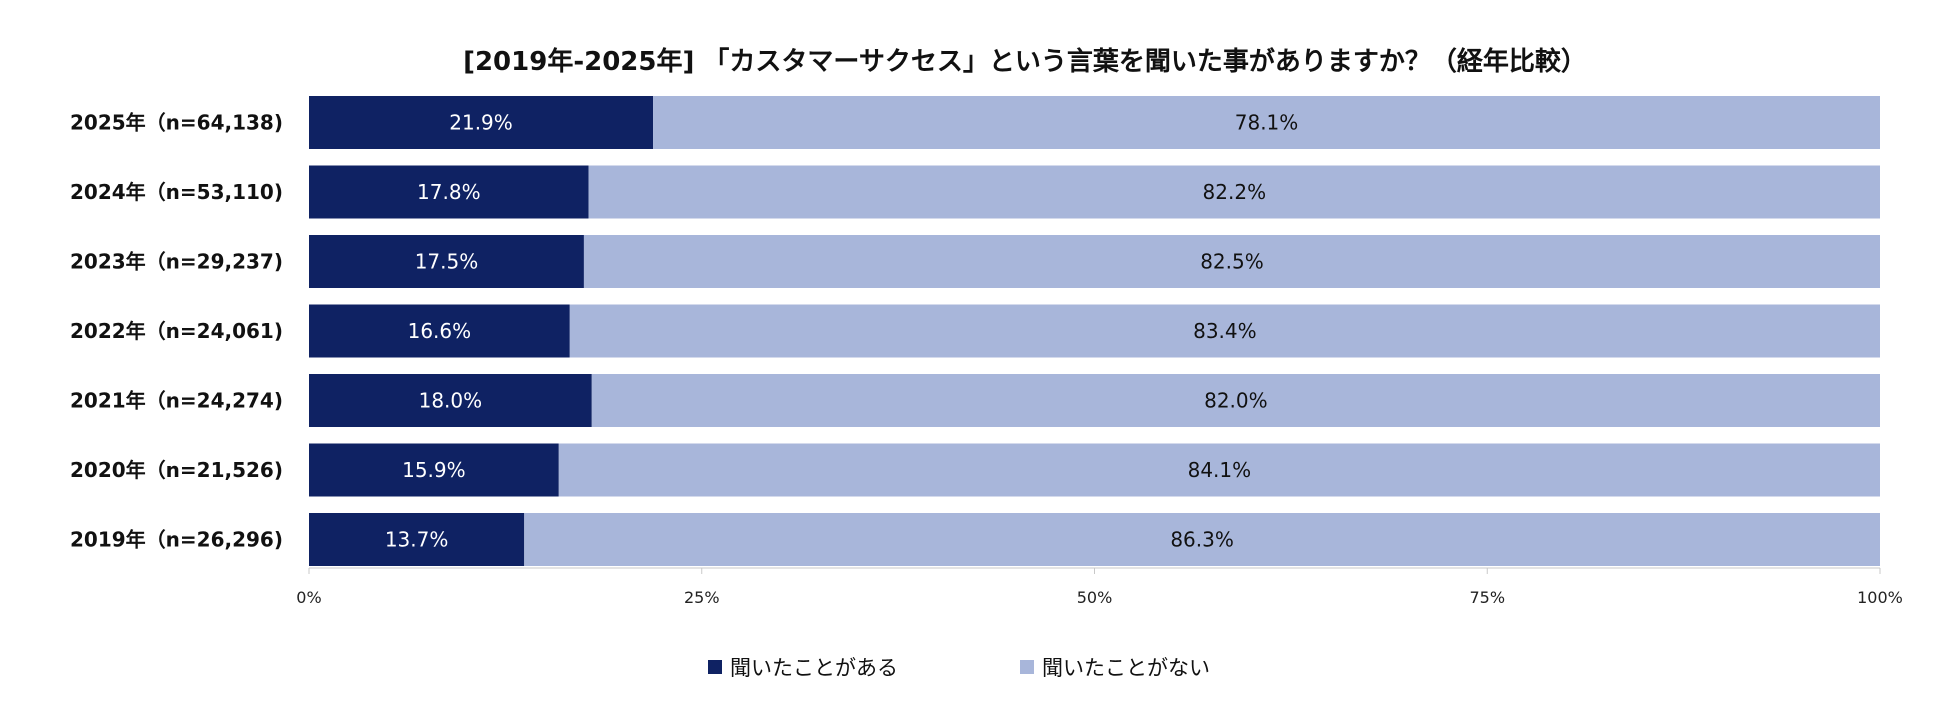 The height and width of the screenshot is (701, 1950). I want to click on bar-data-label: 83.4%, so click(1225, 331).